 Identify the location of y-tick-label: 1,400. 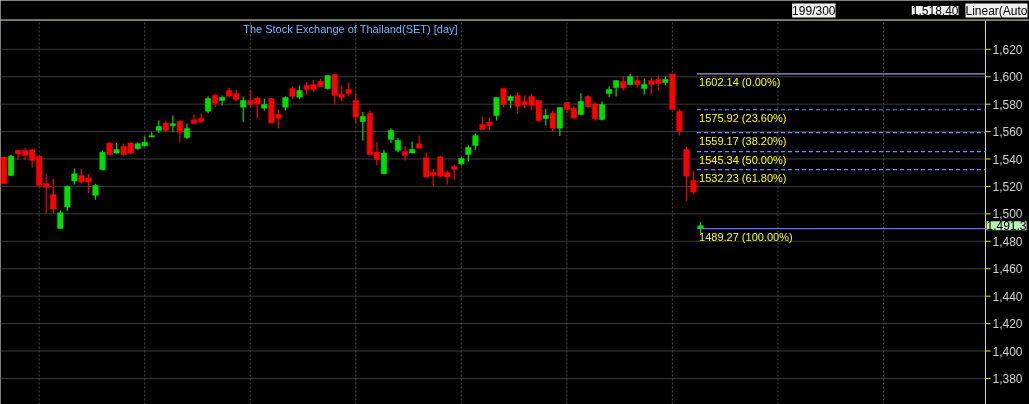
(1007, 351).